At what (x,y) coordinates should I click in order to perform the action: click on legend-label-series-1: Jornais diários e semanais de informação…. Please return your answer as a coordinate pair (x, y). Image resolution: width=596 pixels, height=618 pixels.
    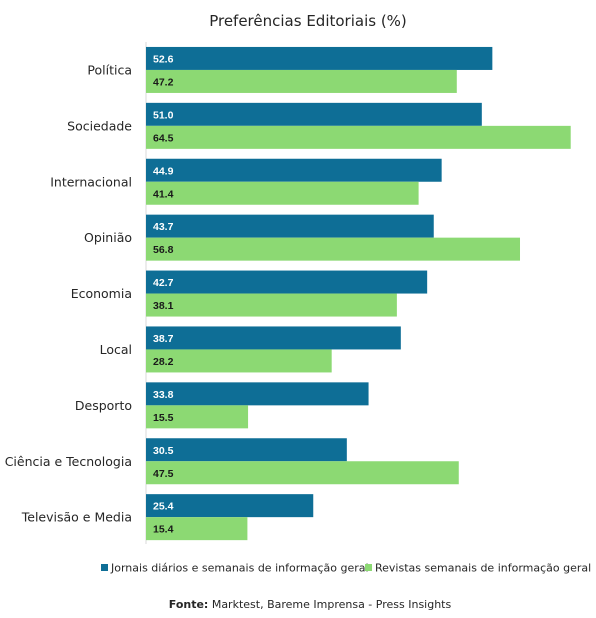
    Looking at the image, I should click on (239, 568).